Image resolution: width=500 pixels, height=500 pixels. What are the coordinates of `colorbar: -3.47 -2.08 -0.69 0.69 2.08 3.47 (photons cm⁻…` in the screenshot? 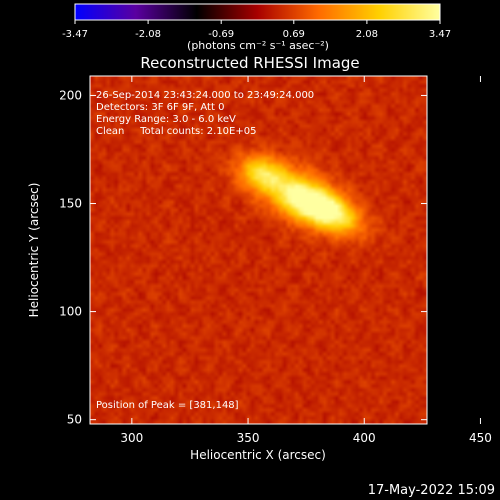 It's located at (256, 27).